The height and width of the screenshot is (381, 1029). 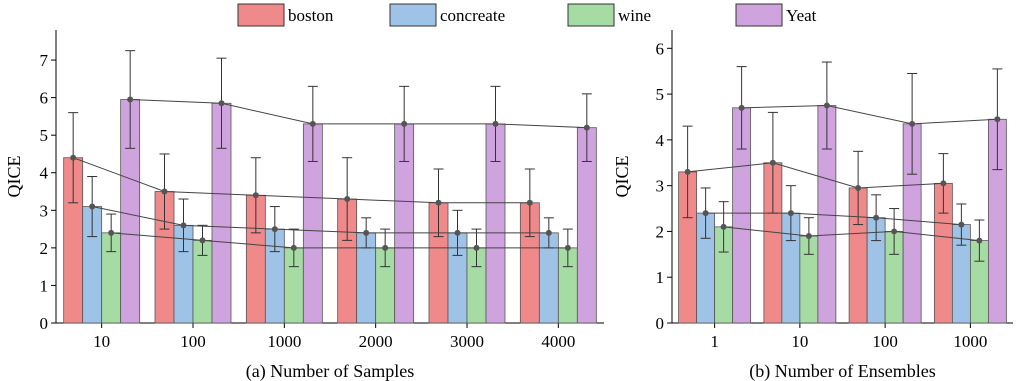 I want to click on y-tick-label: 7, so click(x=44, y=60).